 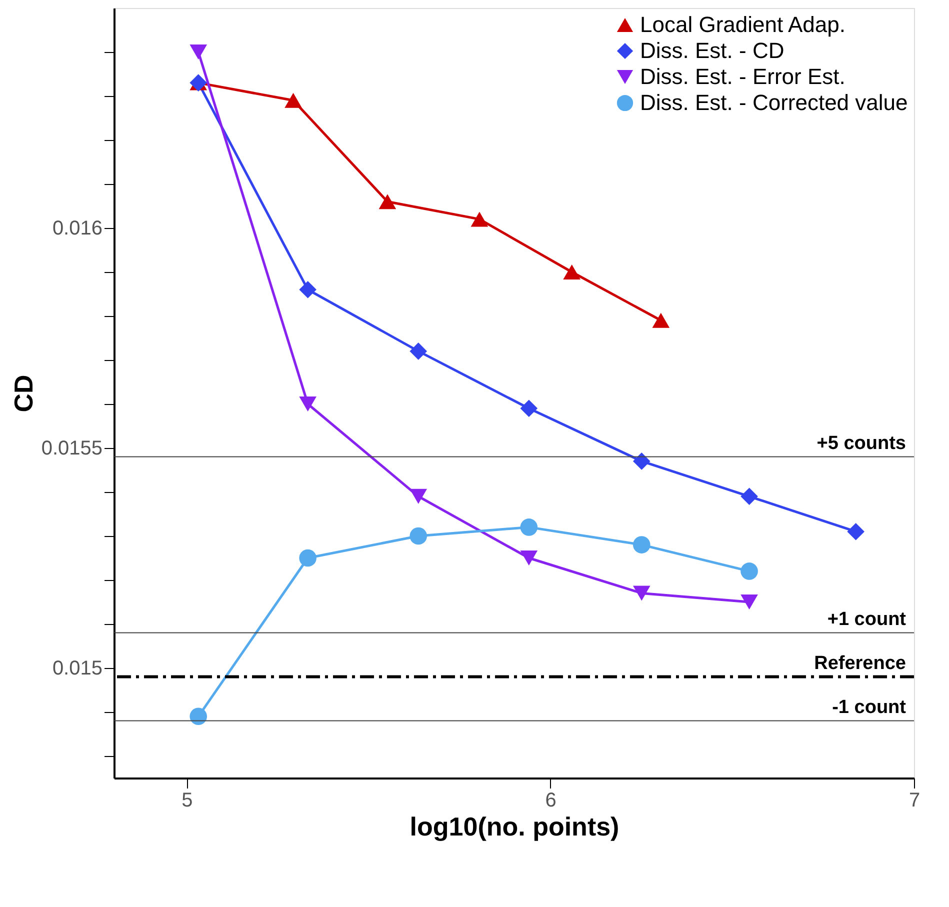 I want to click on x-tick-label: 5, so click(x=187, y=801).